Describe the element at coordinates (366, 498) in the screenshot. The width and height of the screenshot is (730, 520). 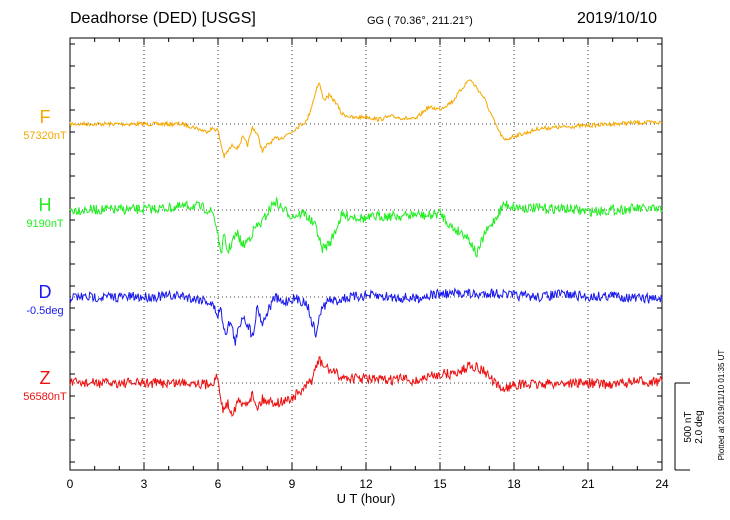
I see `x-axis-label: U T (hour)` at that location.